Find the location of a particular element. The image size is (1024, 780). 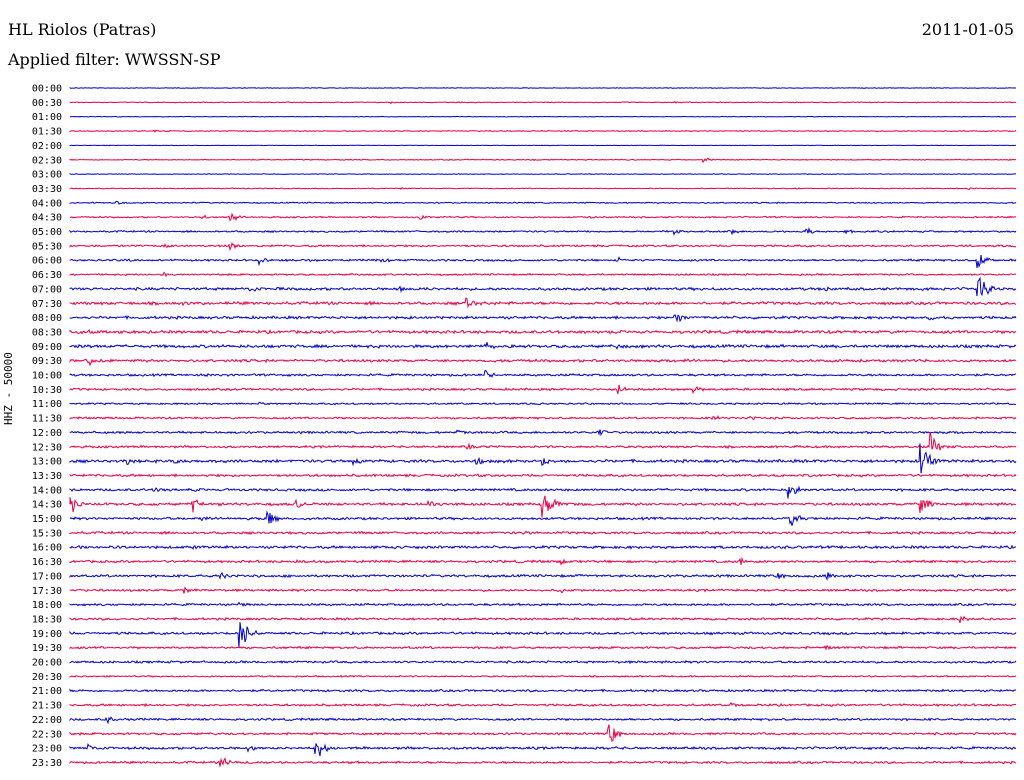

tick-label: 14:30 is located at coordinates (47, 505).